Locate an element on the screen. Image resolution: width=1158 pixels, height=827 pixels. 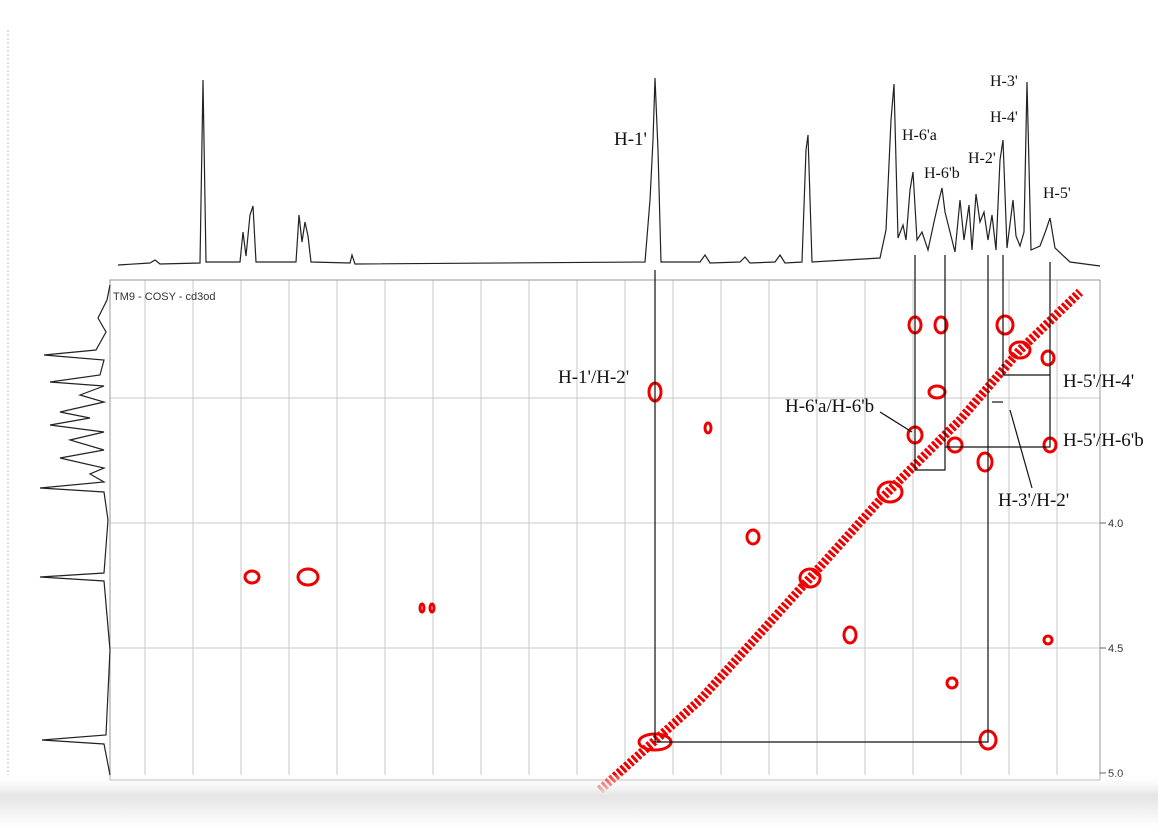
peak-label: H-2' is located at coordinates (982, 158).